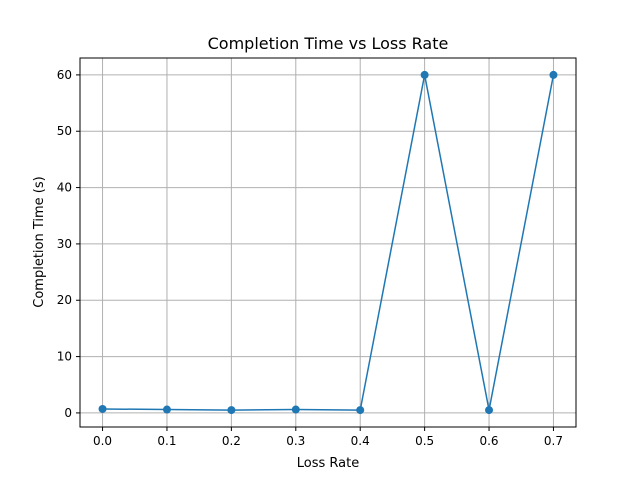 The width and height of the screenshot is (640, 480). Describe the element at coordinates (488, 441) in the screenshot. I see `x-tick-label: 0.6` at that location.